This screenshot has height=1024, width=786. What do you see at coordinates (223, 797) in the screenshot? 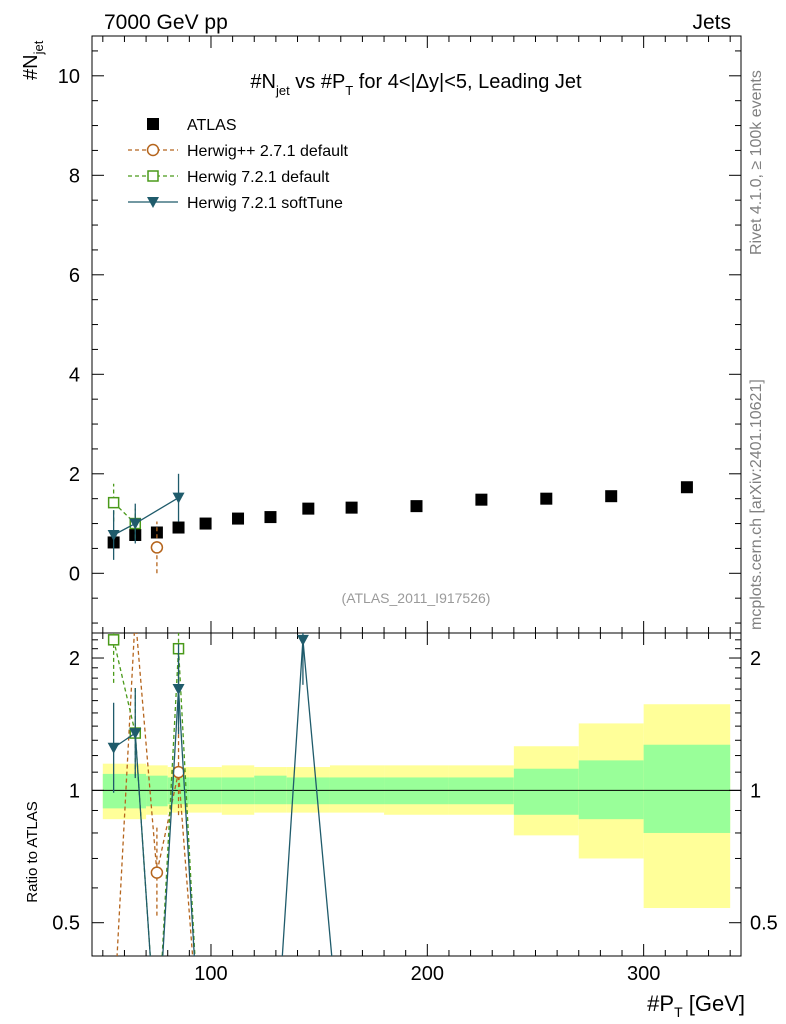
I see `herwig-7-2-1-softtune-ratio-line` at bounding box center [223, 797].